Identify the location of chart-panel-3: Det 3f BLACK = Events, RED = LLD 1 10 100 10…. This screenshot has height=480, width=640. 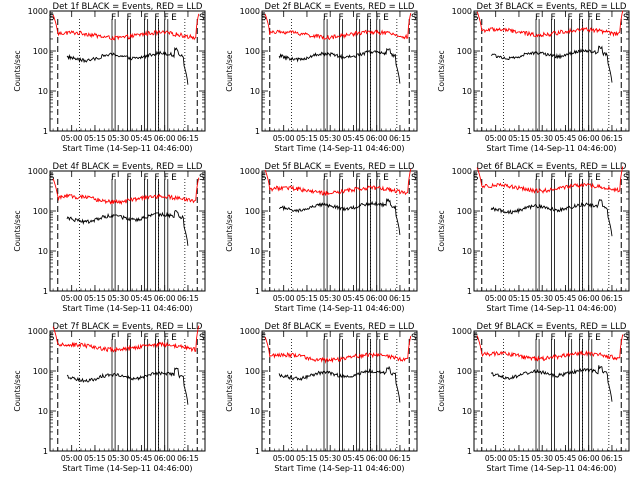
(533, 77).